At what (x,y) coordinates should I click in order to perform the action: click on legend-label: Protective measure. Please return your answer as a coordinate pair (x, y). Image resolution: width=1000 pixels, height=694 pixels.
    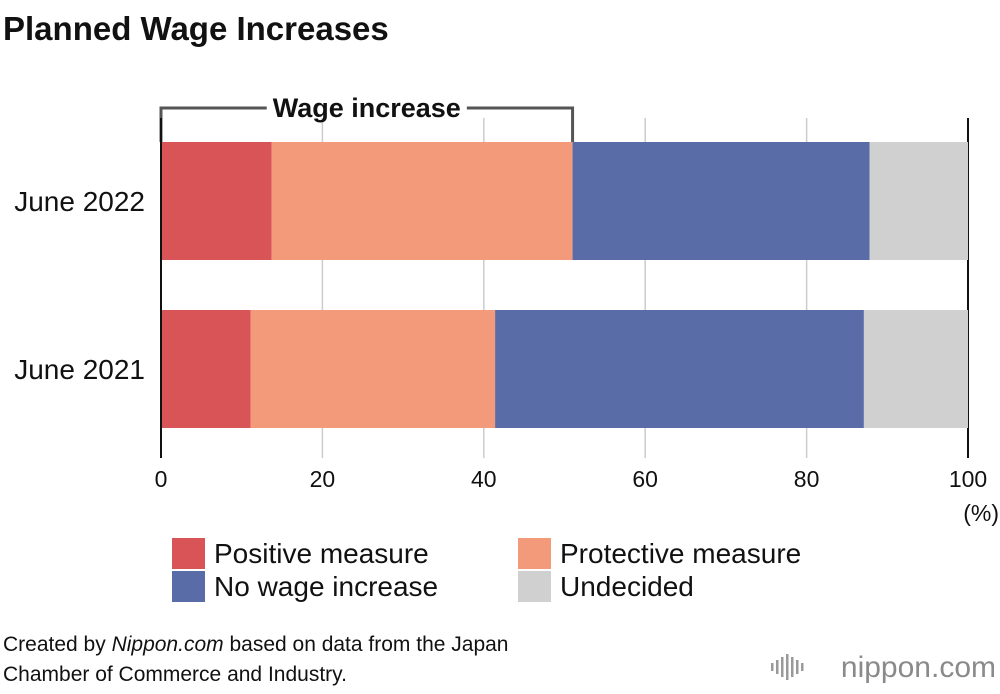
    Looking at the image, I should click on (680, 553).